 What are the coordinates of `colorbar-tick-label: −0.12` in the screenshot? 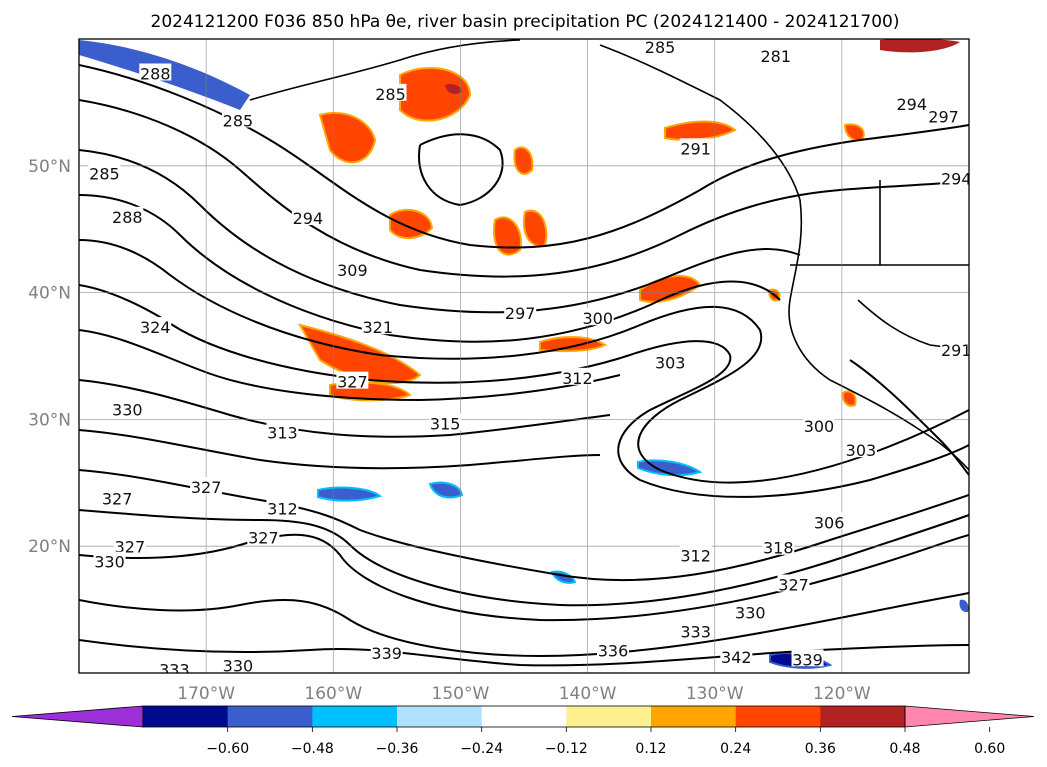 It's located at (566, 749).